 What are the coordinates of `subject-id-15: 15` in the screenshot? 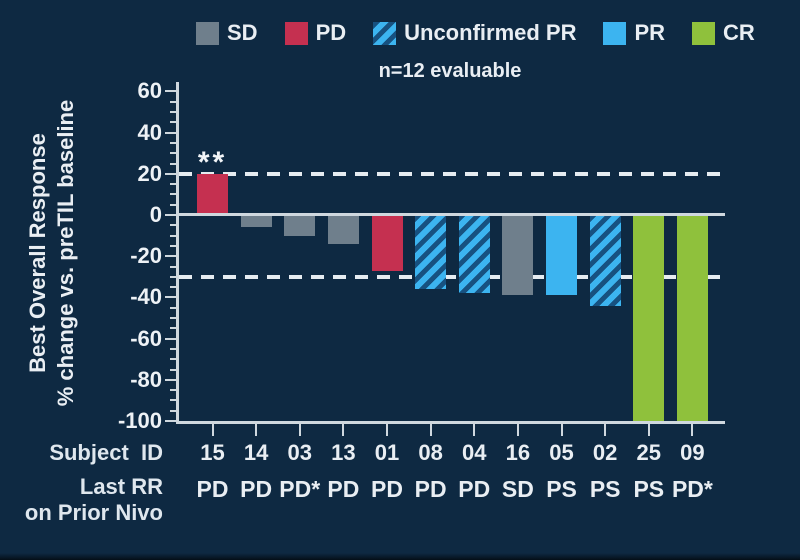 It's located at (212, 452).